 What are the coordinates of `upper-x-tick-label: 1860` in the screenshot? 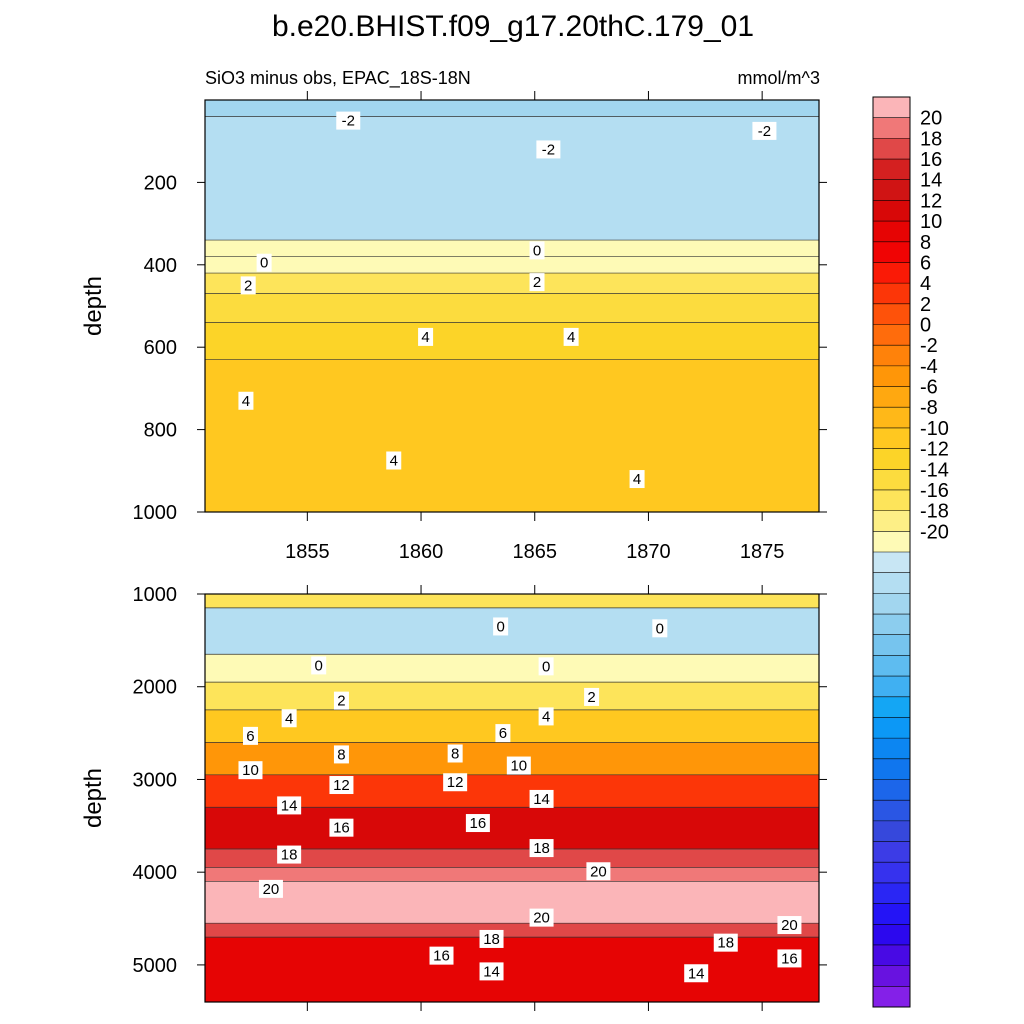 It's located at (421, 552).